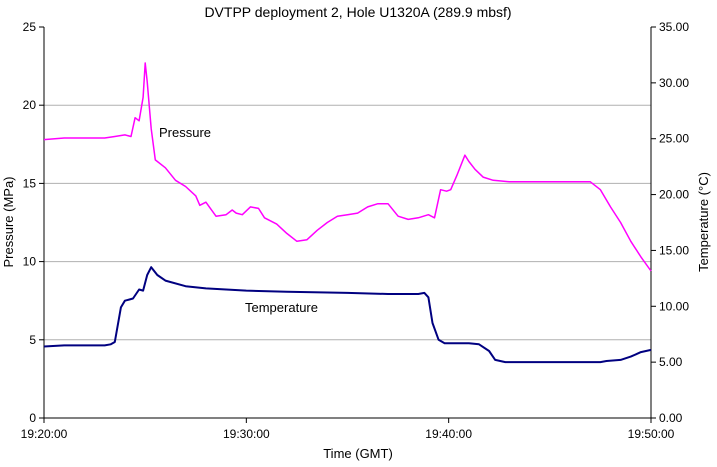  What do you see at coordinates (30, 27) in the screenshot?
I see `left-tick-label: 25` at bounding box center [30, 27].